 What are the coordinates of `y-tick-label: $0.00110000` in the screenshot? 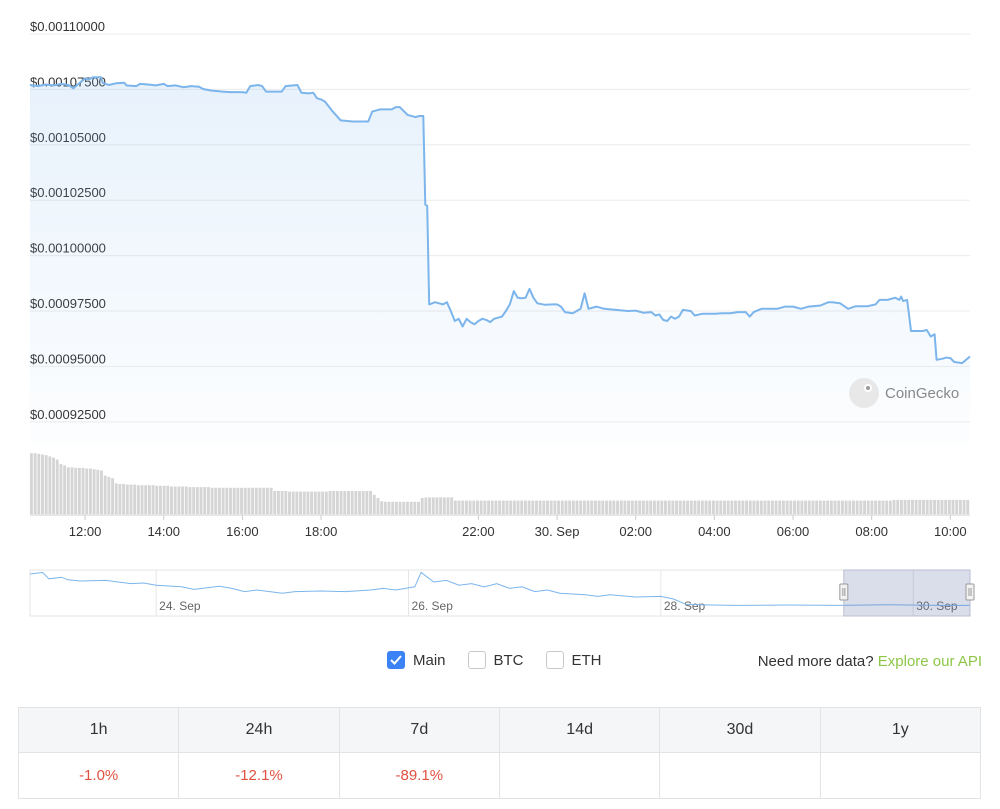 It's located at (67, 26).